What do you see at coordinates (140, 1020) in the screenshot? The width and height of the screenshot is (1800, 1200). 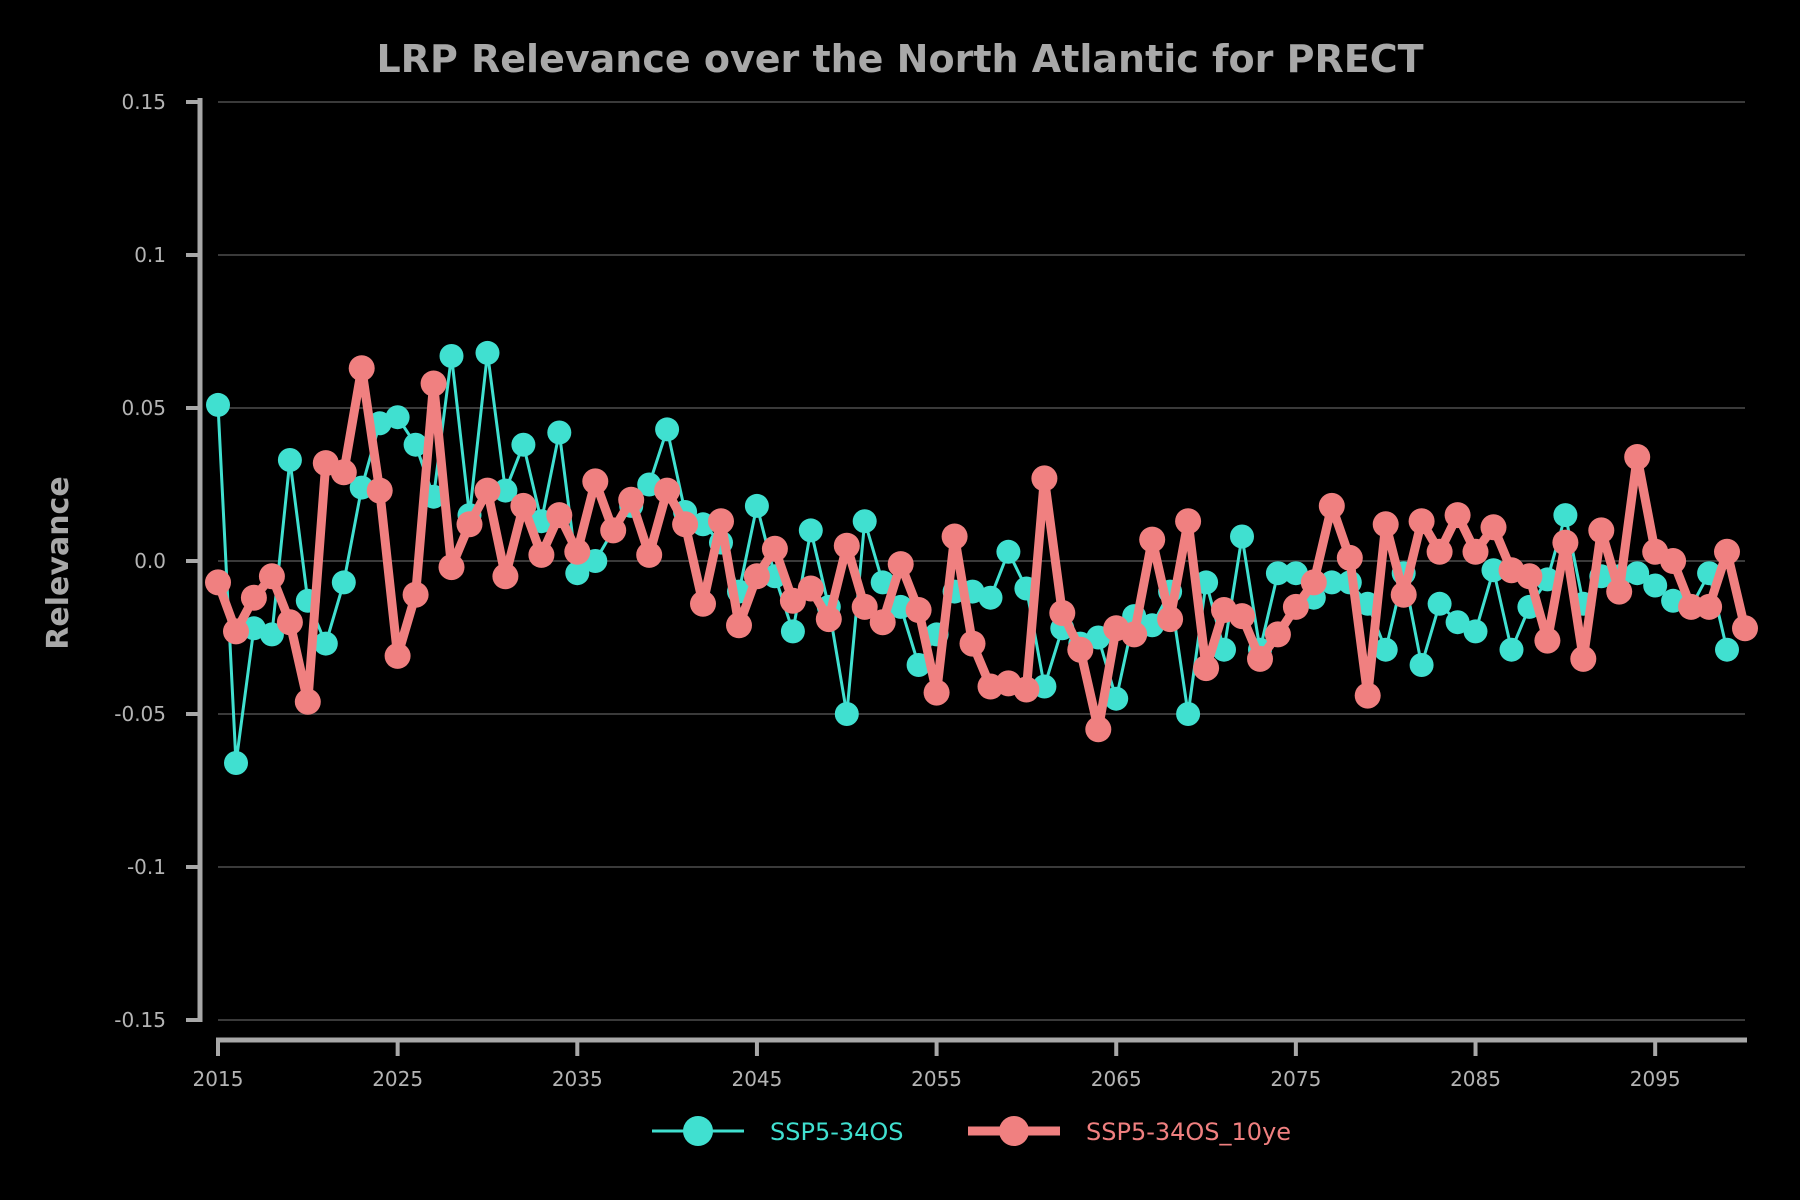 I see `y-tick-label: -0.15` at bounding box center [140, 1020].